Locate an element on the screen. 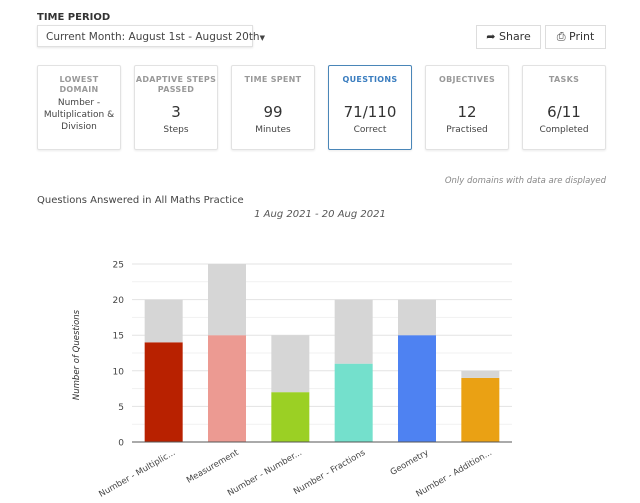 The image size is (640, 503). card-time-spent: TIME SPENT 99 Minutes is located at coordinates (273, 107).